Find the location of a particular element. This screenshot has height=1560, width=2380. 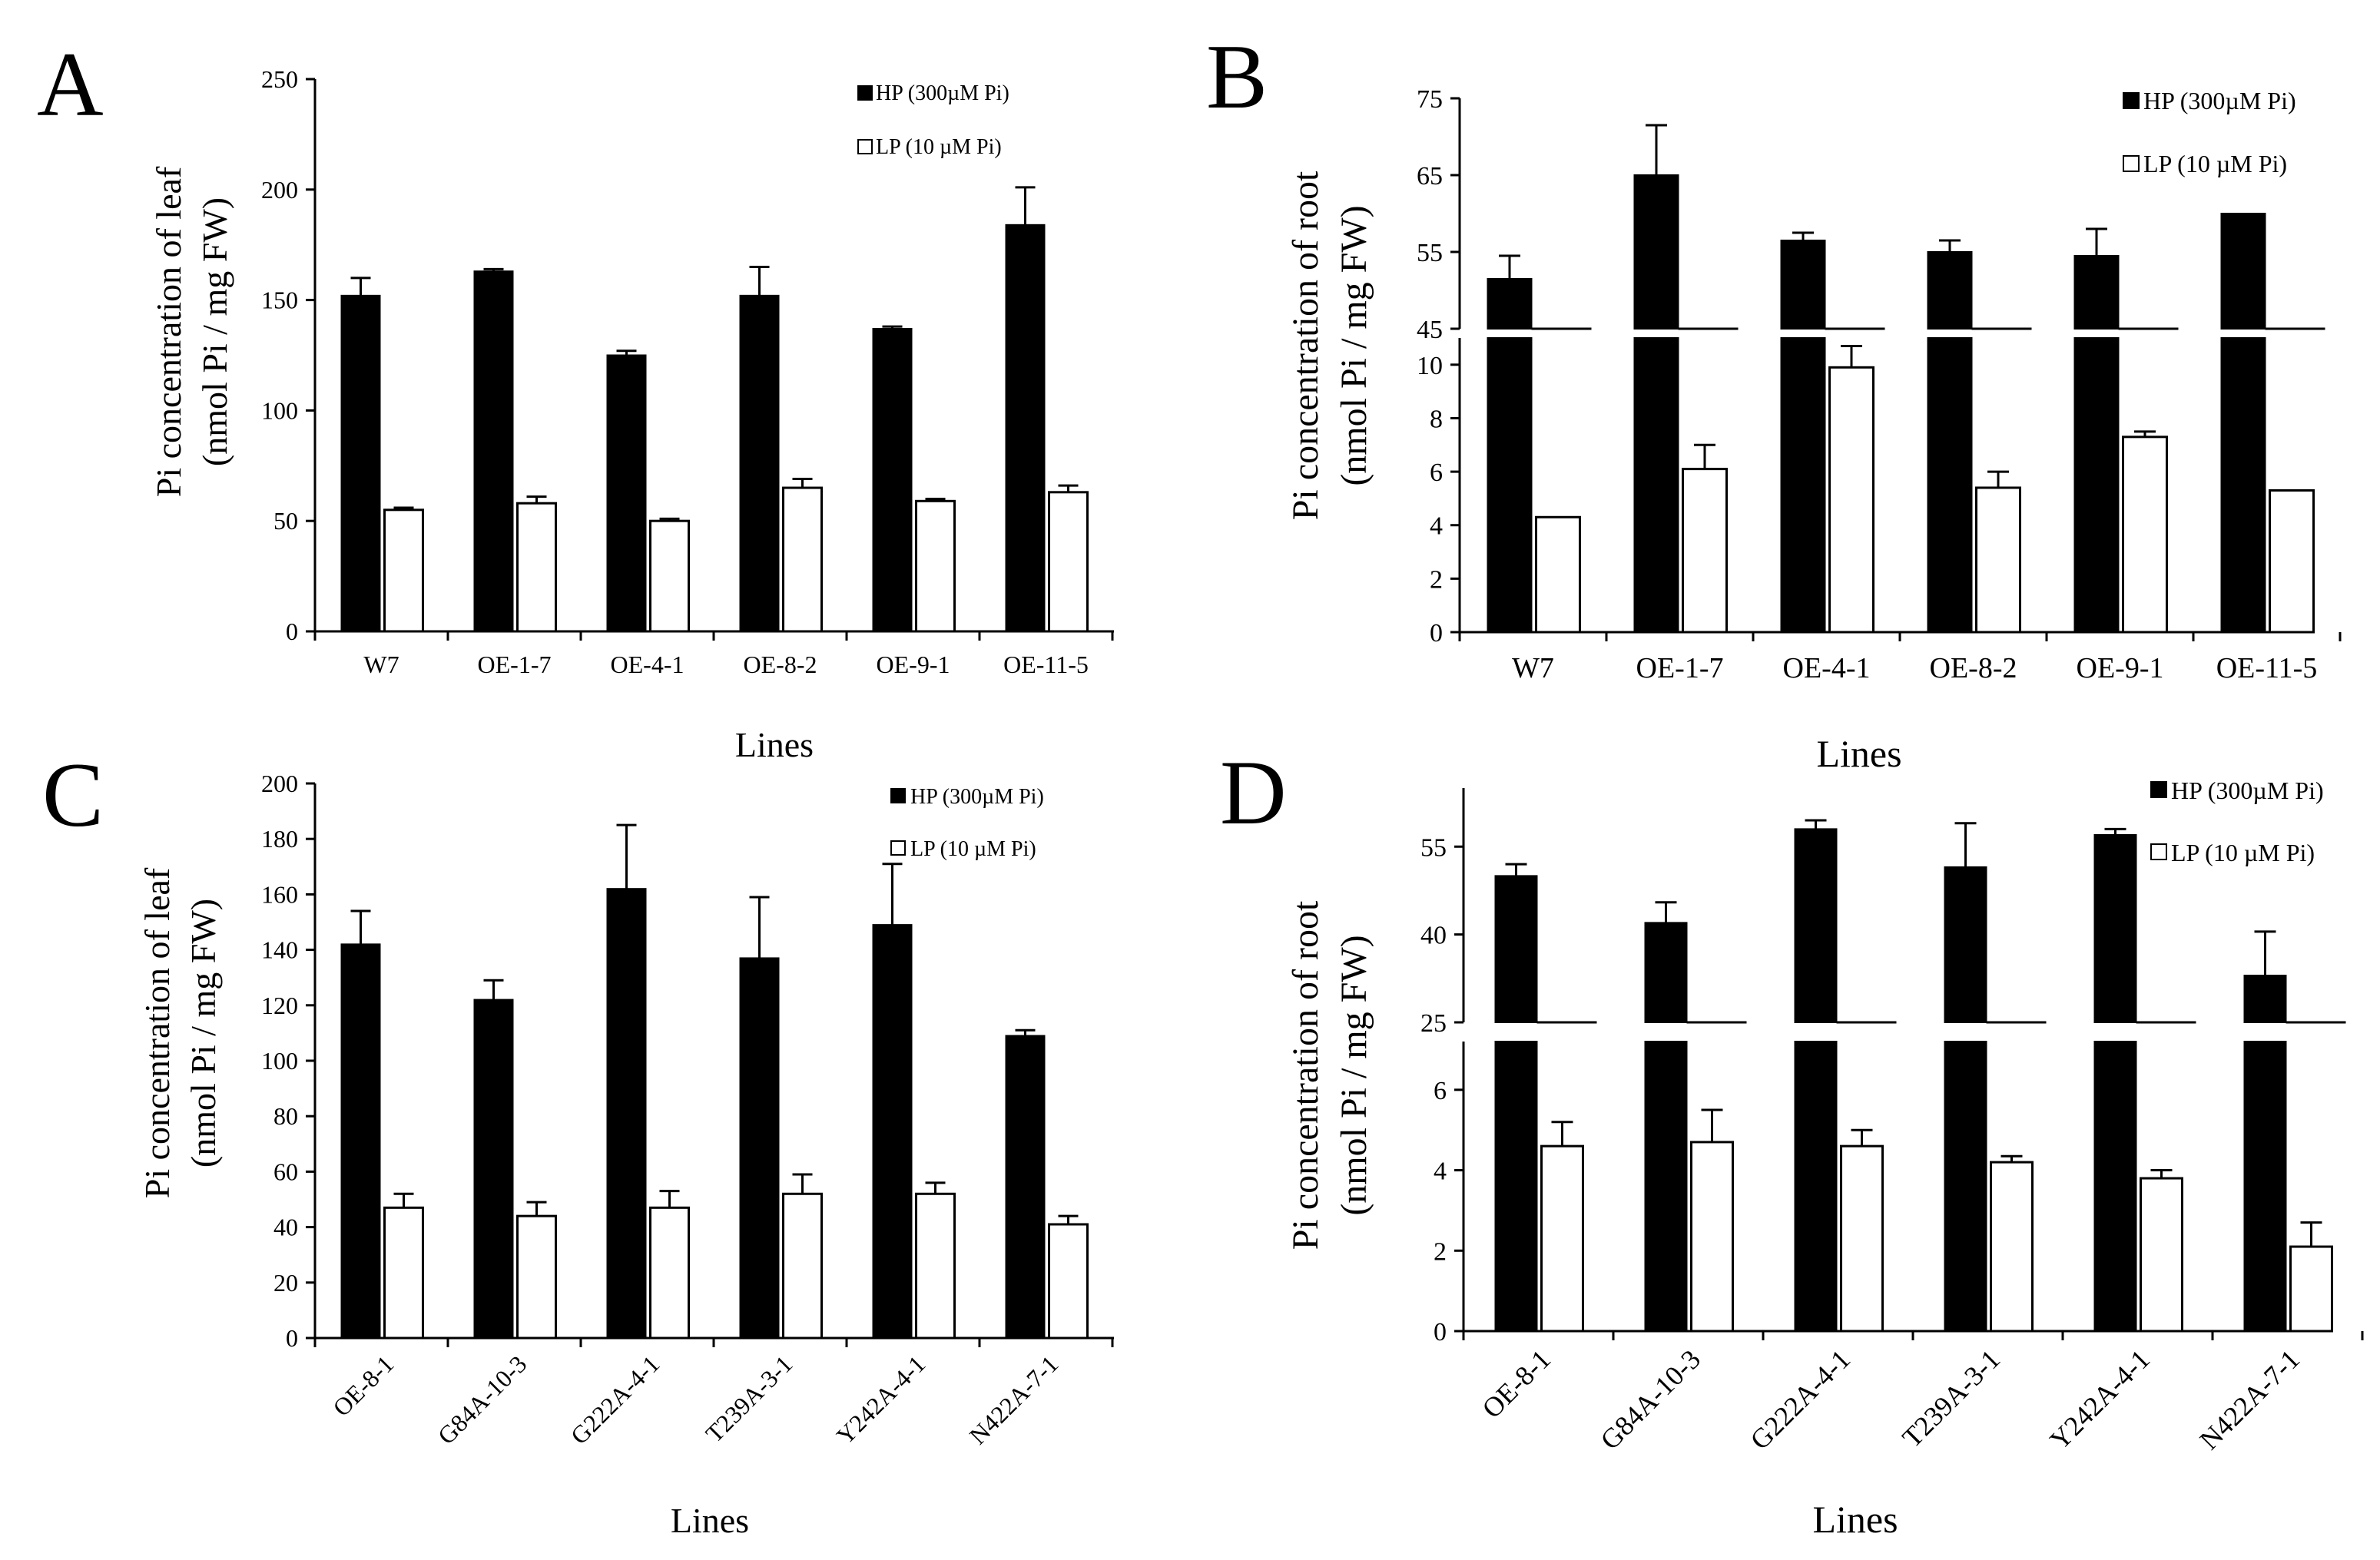

y-tick-label: 45 is located at coordinates (1430, 330).